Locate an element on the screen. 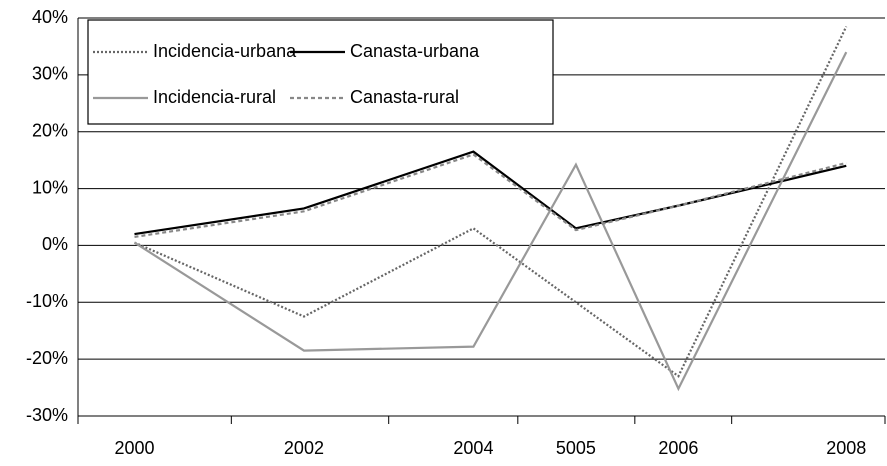  x-tick-label: 2004 is located at coordinates (473, 448).